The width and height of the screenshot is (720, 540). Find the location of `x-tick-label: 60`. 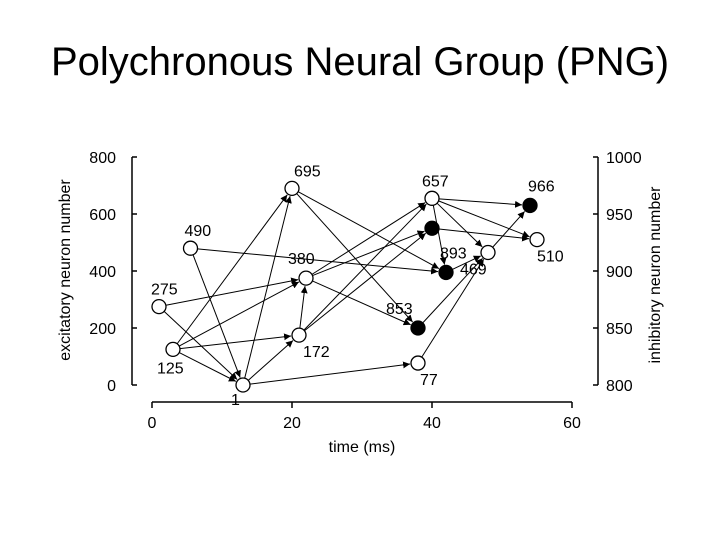

x-tick-label: 60 is located at coordinates (572, 423).